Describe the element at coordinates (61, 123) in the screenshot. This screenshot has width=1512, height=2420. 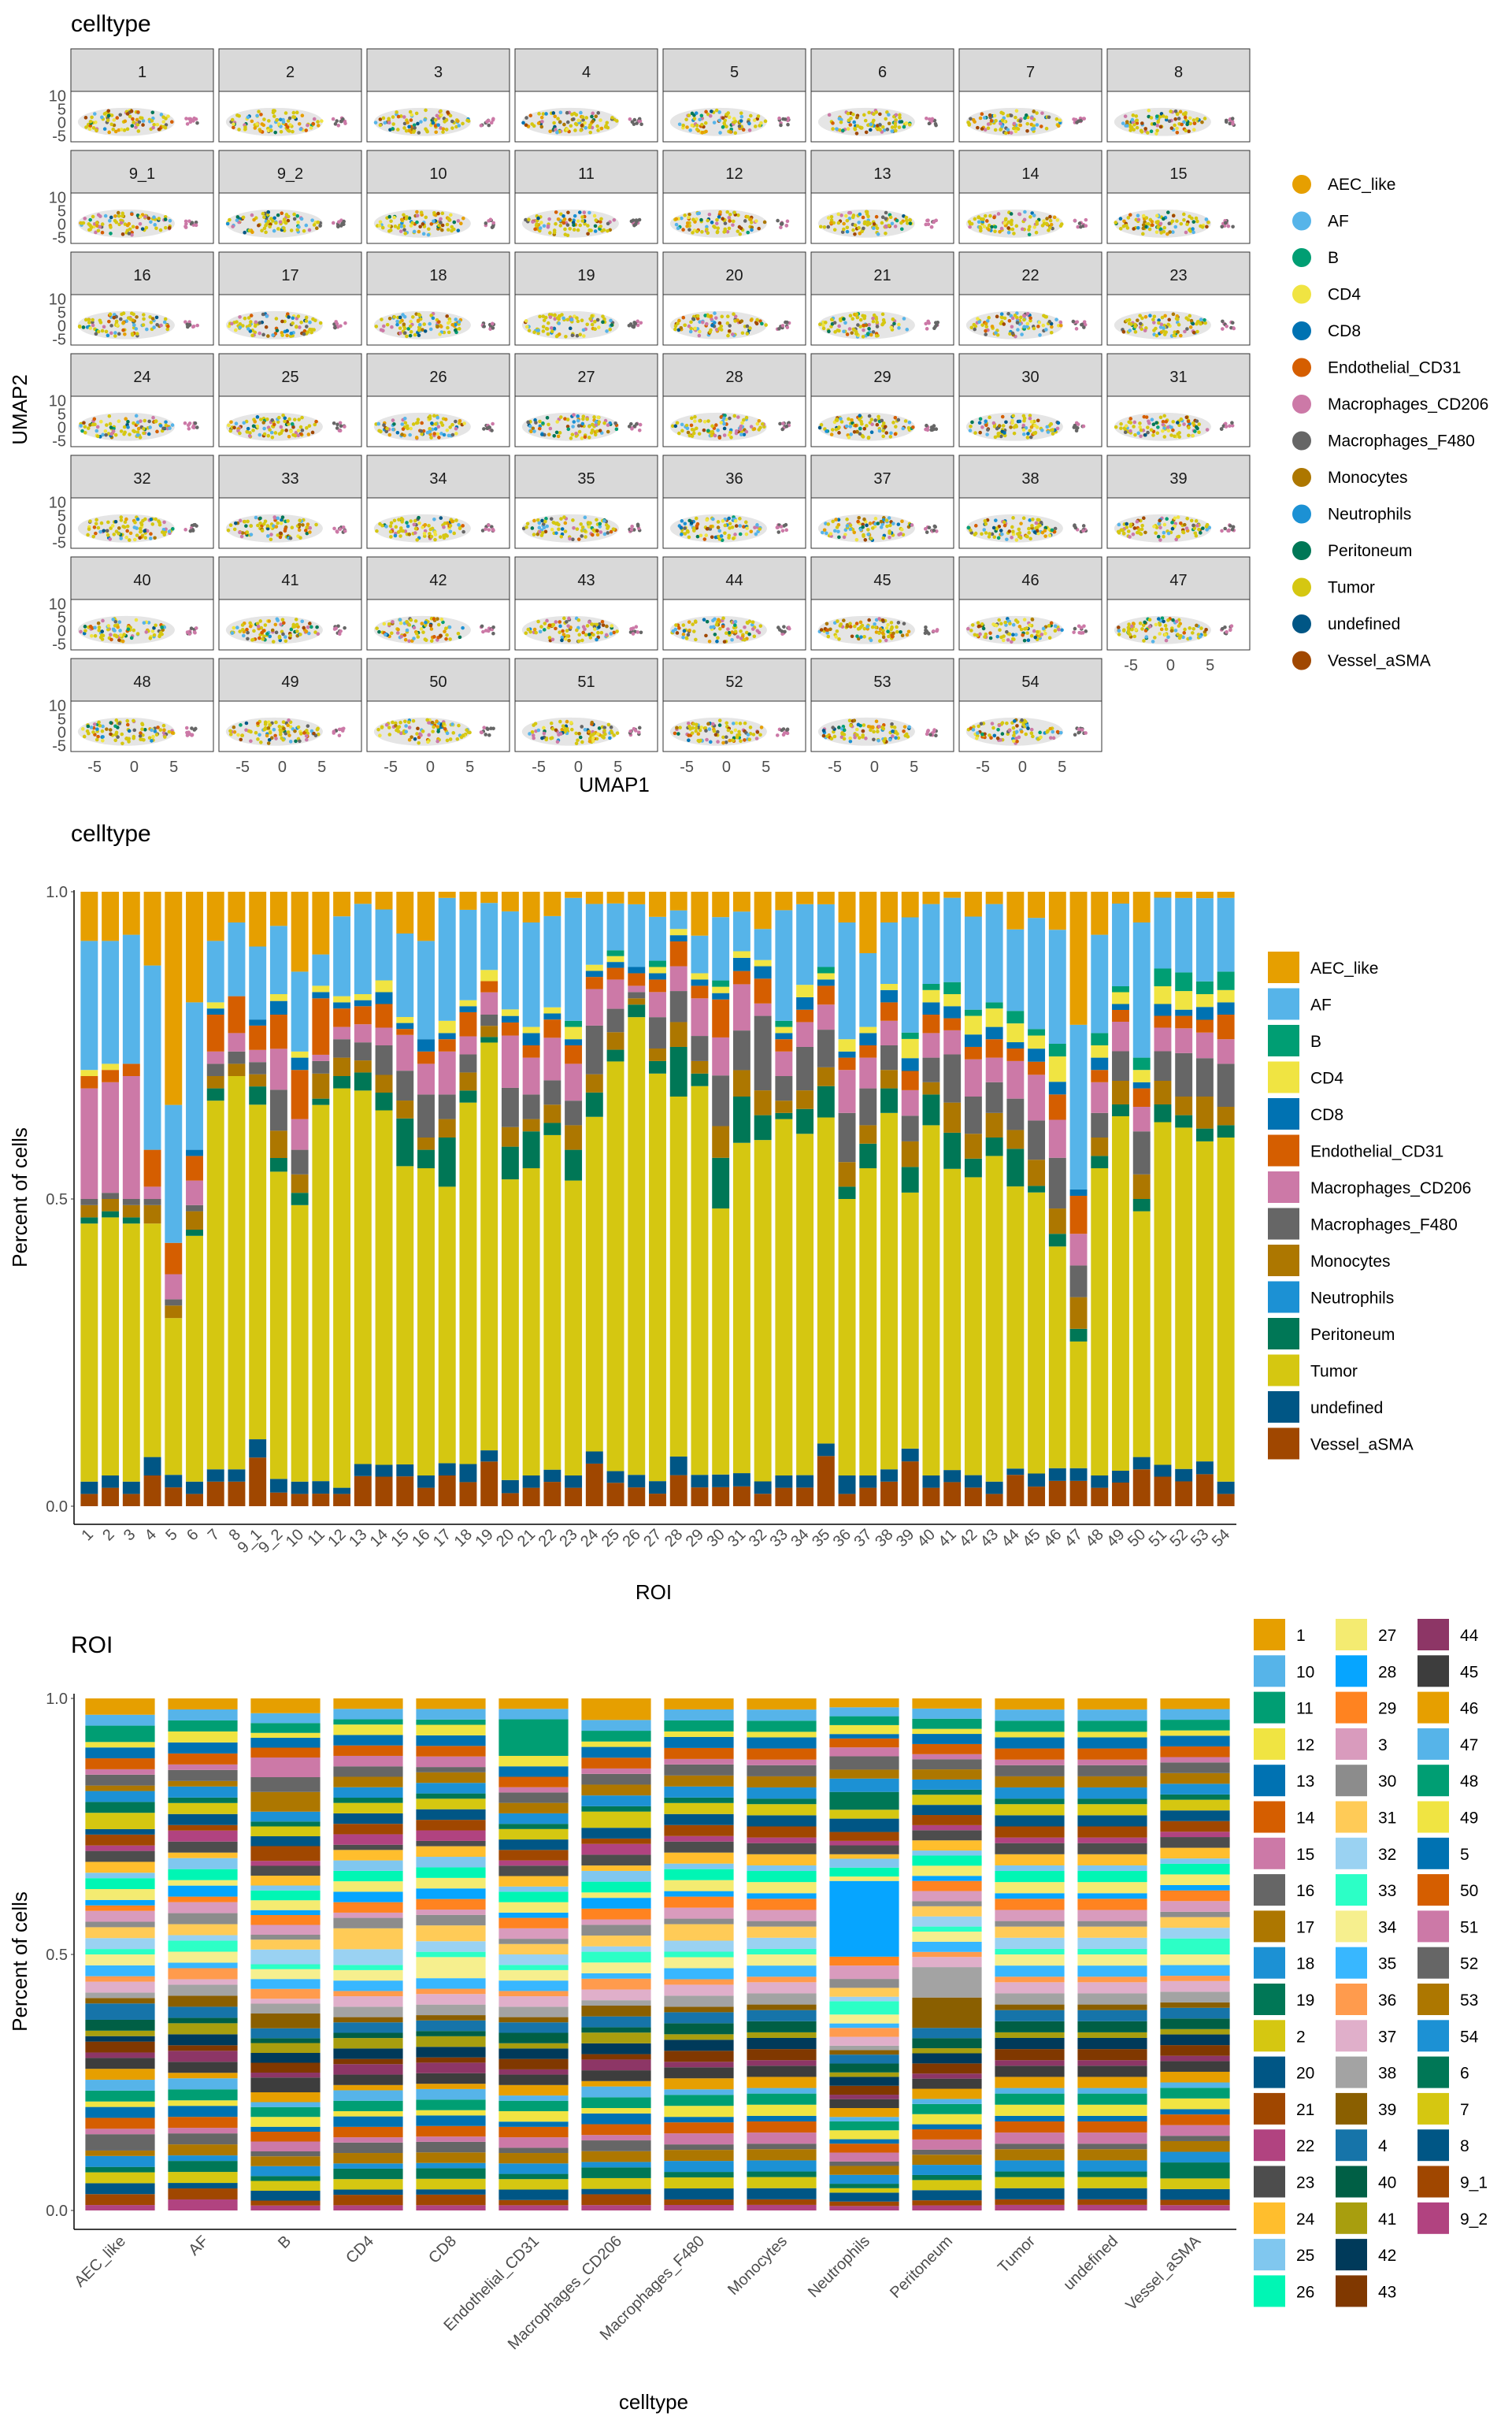
I see `umap-y-tick: 0` at that location.